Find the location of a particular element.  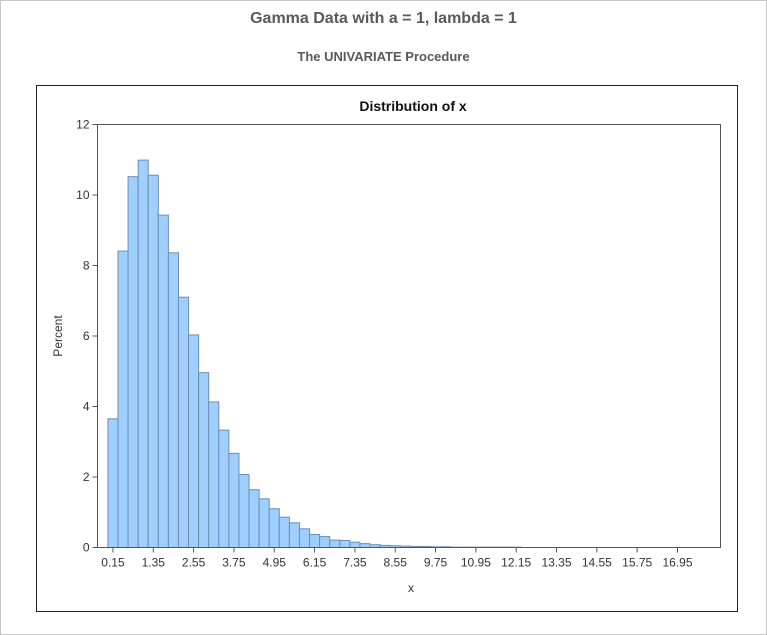

page-title: Gamma Data with a = 1, lambda = 1 is located at coordinates (383, 18).